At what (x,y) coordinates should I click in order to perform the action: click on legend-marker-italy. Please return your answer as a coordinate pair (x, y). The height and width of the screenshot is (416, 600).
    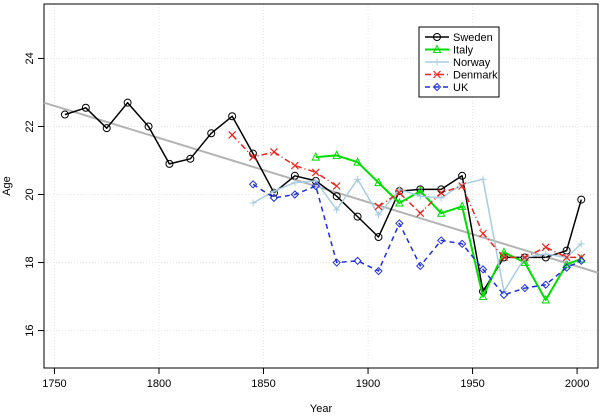
    Looking at the image, I should click on (437, 48).